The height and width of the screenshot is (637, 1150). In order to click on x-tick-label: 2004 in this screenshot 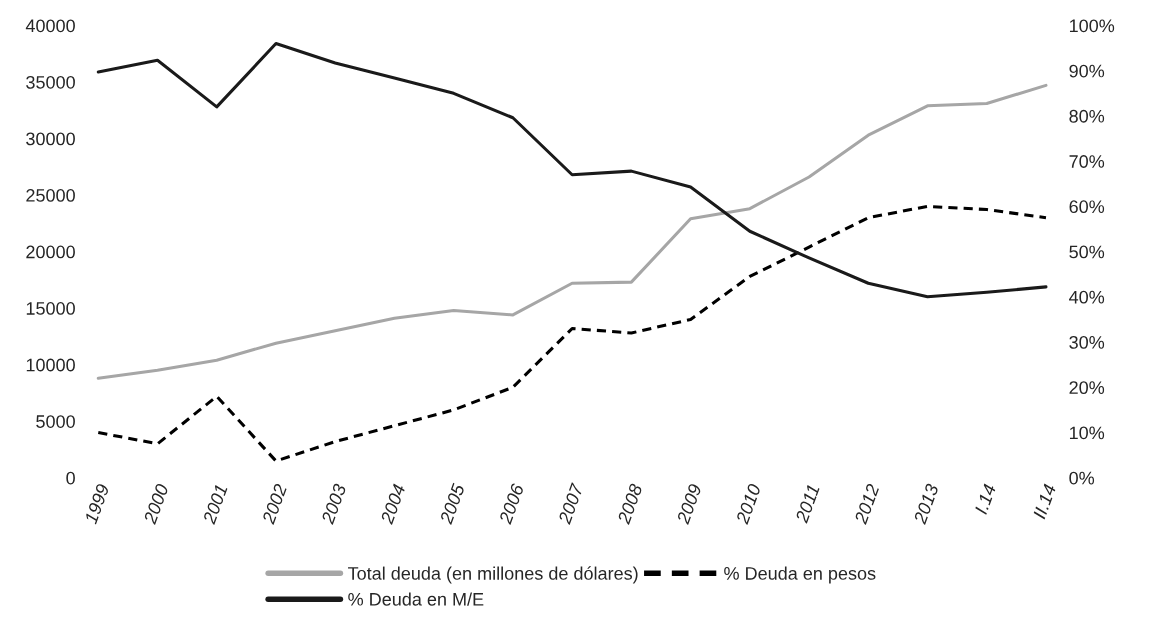, I will do `click(393, 504)`.